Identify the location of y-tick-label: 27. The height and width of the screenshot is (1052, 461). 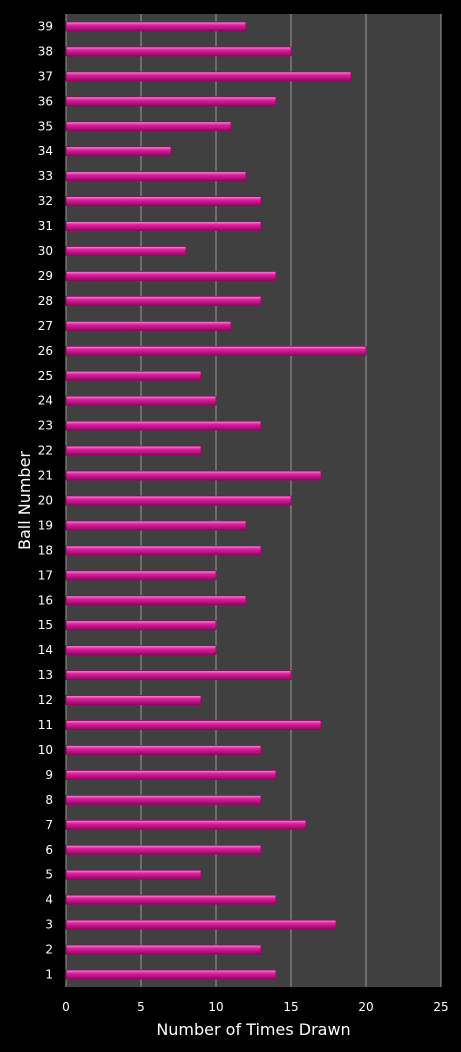
(45, 326).